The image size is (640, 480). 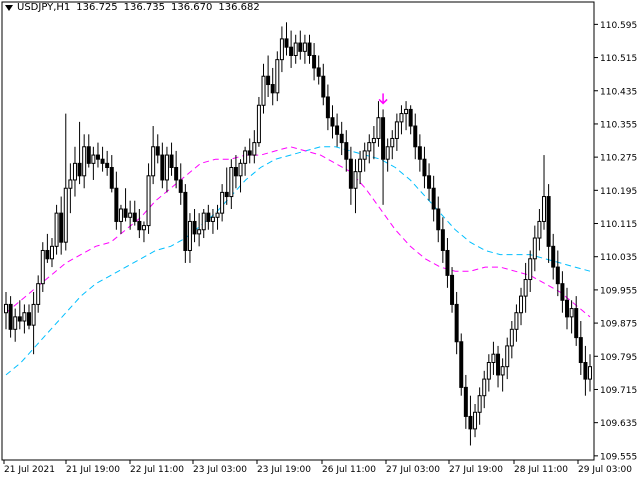 I want to click on x-tick-label: 22 Jul 11:00, so click(x=157, y=470).